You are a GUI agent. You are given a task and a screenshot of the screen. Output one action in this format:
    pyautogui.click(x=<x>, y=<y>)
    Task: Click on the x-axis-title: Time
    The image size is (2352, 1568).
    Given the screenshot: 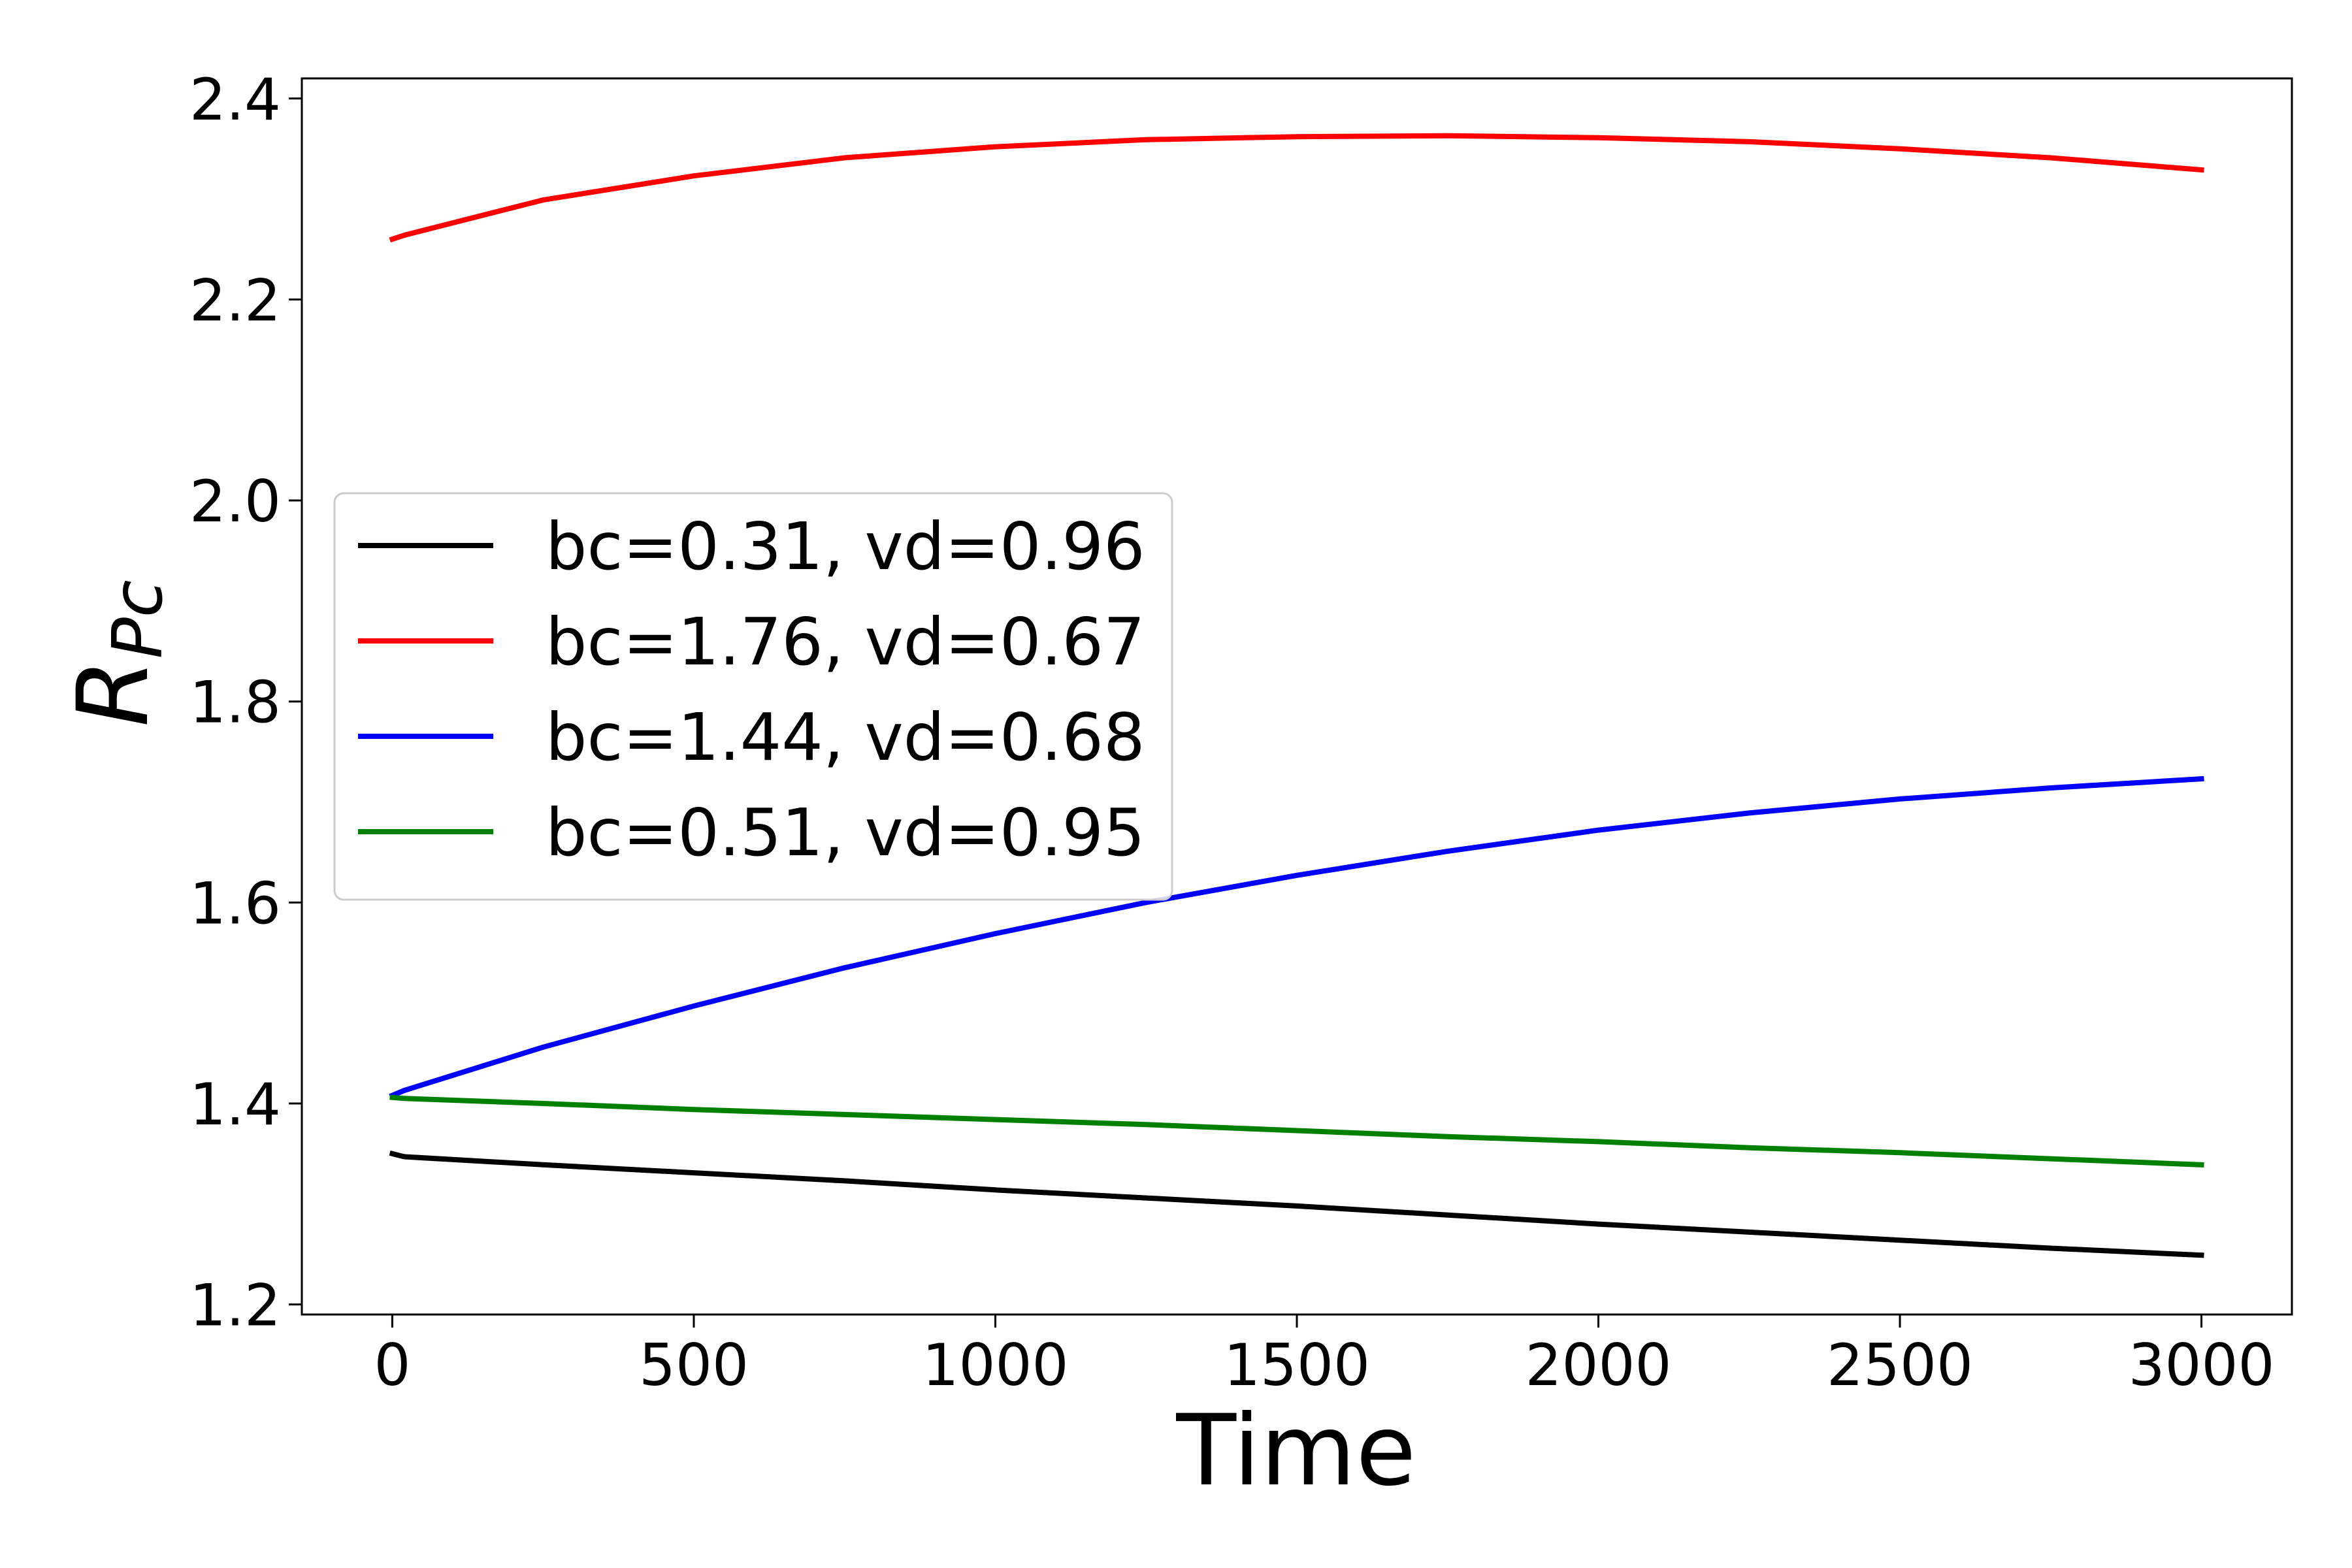 What is the action you would take?
    pyautogui.click(x=1295, y=1451)
    